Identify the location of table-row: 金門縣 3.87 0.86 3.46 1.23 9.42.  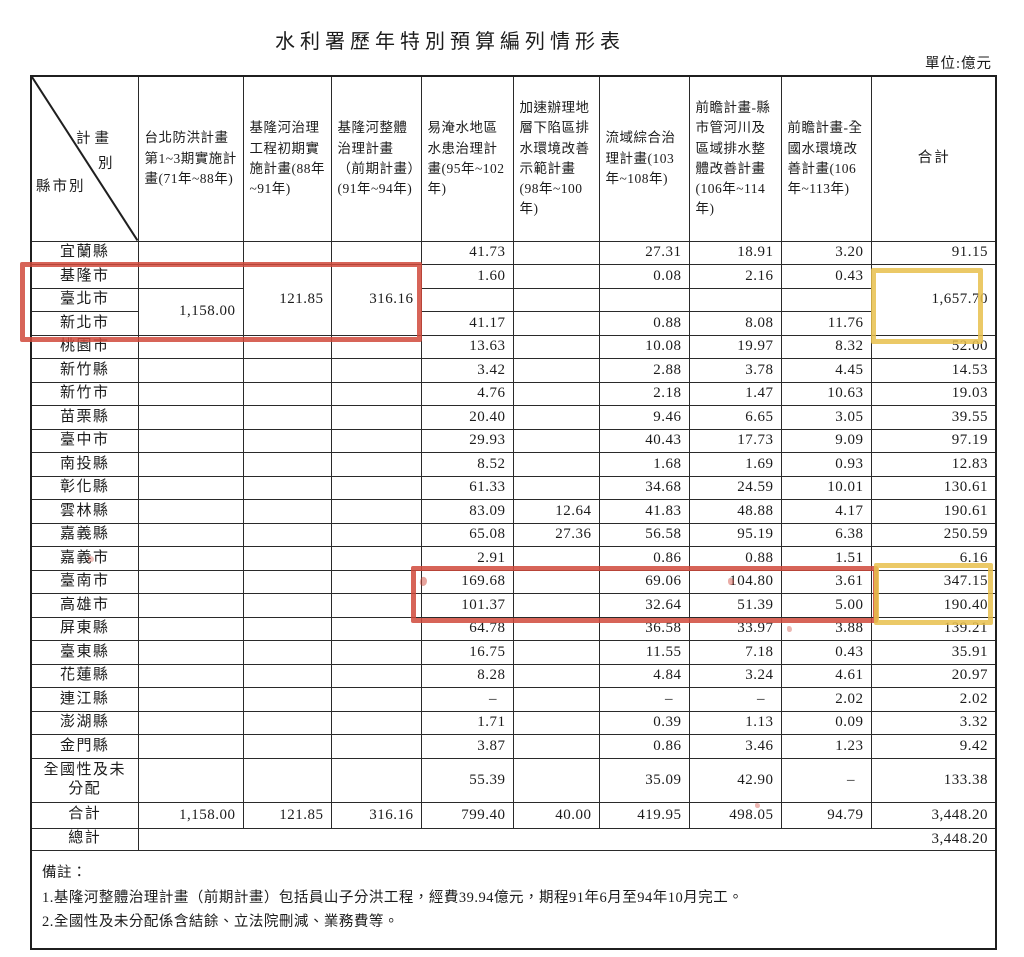
(513, 746).